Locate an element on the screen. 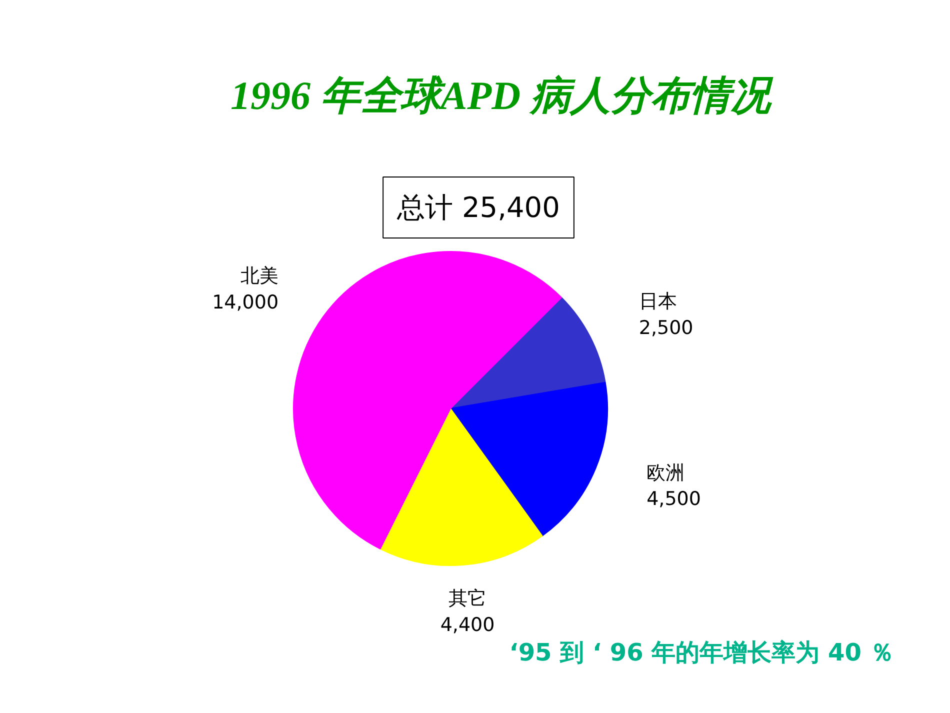 The width and height of the screenshot is (950, 713). data-label: 2,500 is located at coordinates (666, 328).